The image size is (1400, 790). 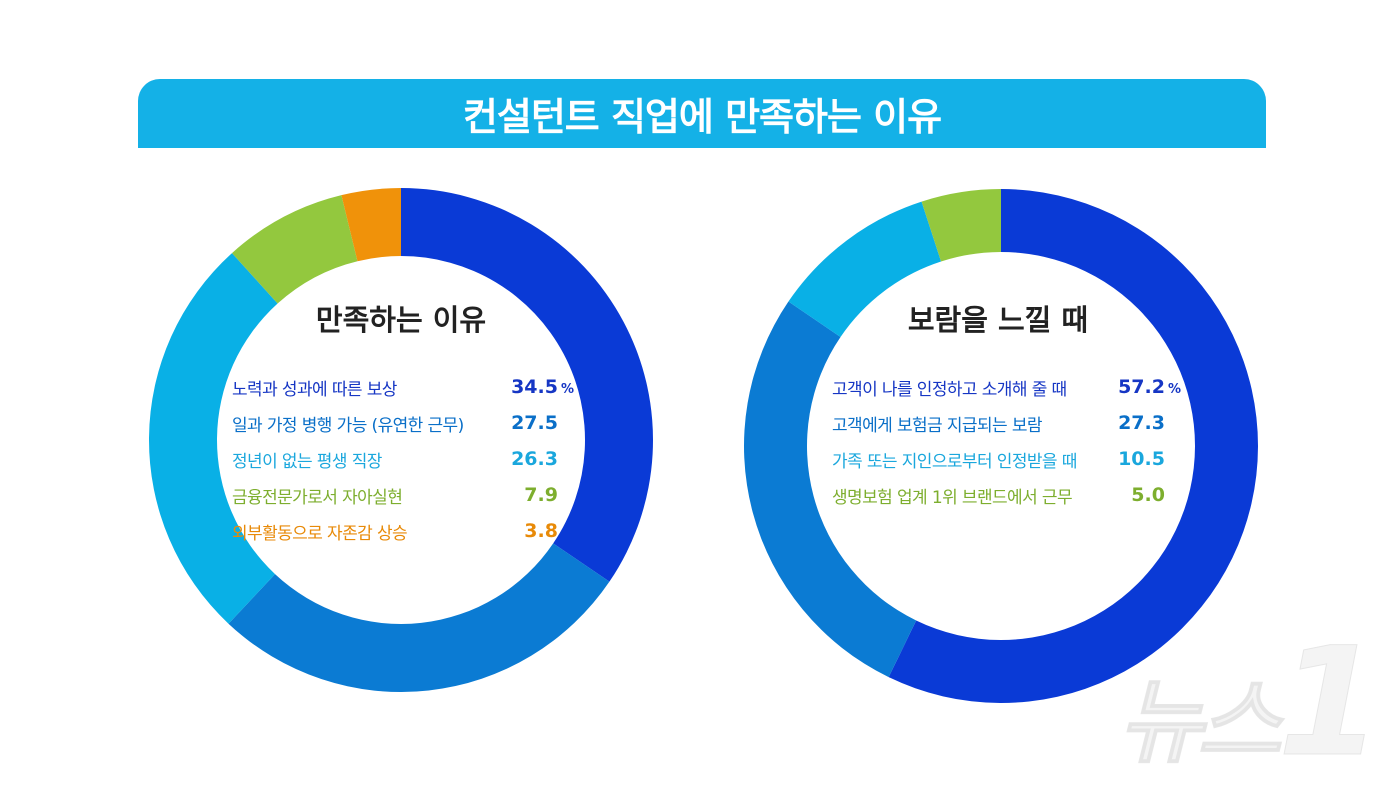 I want to click on slice-work-life, so click(x=419, y=617).